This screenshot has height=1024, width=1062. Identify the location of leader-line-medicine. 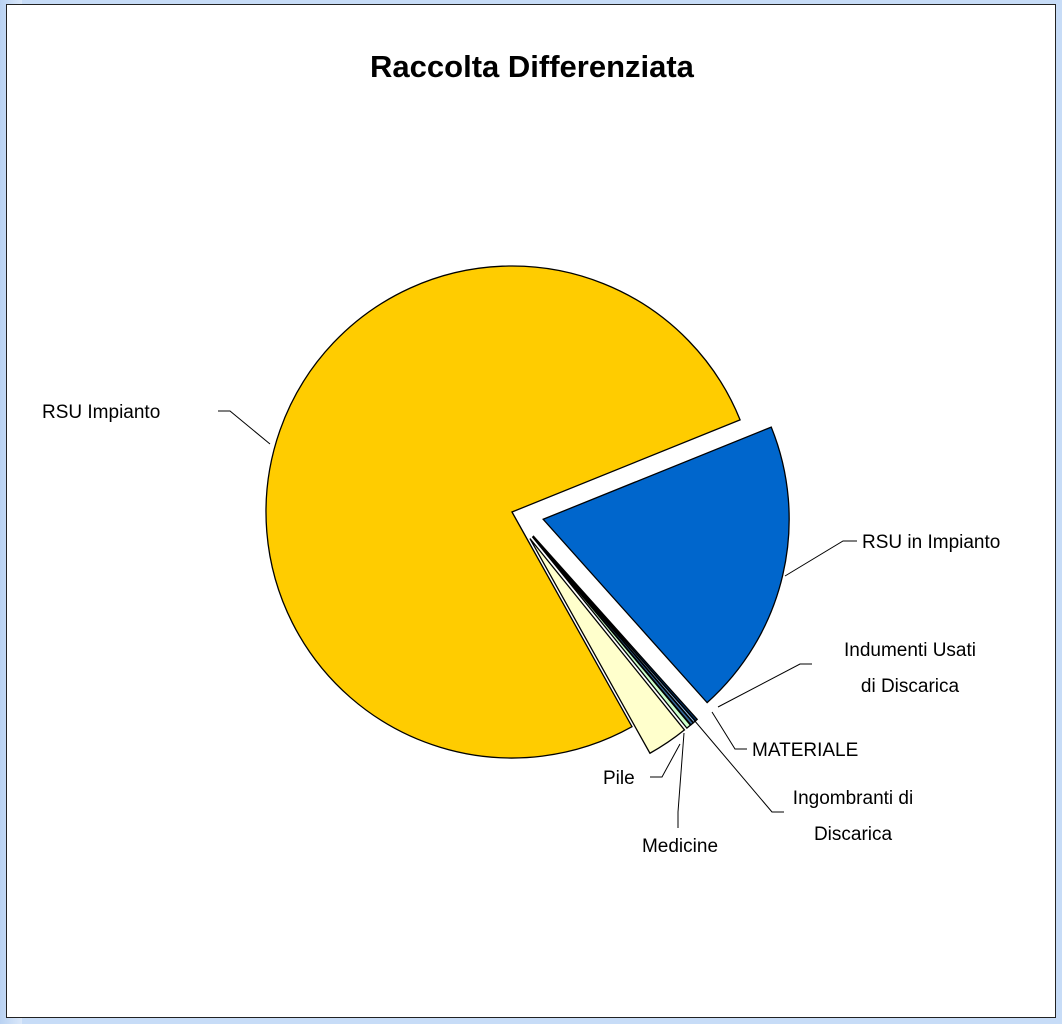
(681, 780).